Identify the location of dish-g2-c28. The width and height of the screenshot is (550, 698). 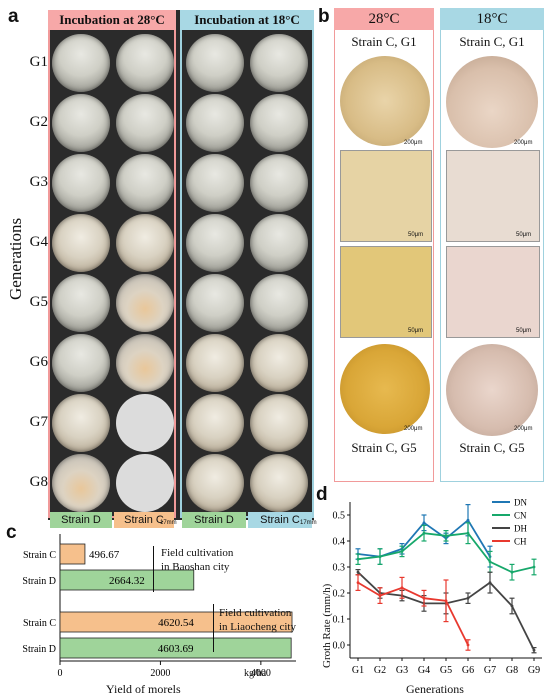
(145, 123).